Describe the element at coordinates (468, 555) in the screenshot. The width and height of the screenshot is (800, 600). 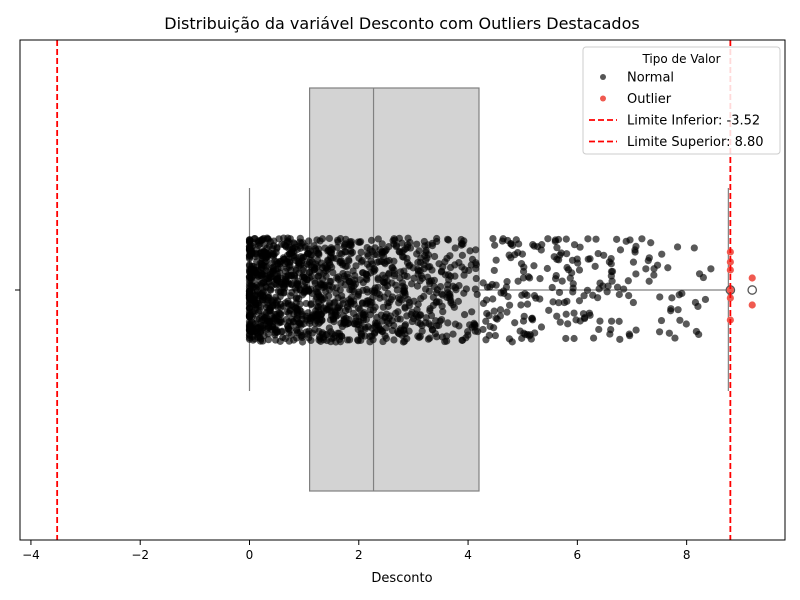
I see `x-tick-label: 4` at that location.